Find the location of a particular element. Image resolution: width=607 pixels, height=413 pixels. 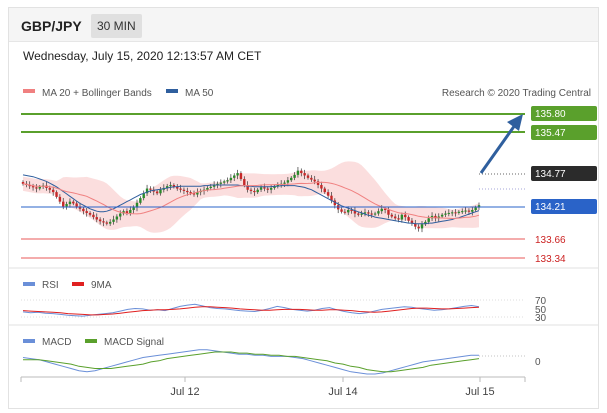

macd-legend-label: MACD is located at coordinates (56, 342).